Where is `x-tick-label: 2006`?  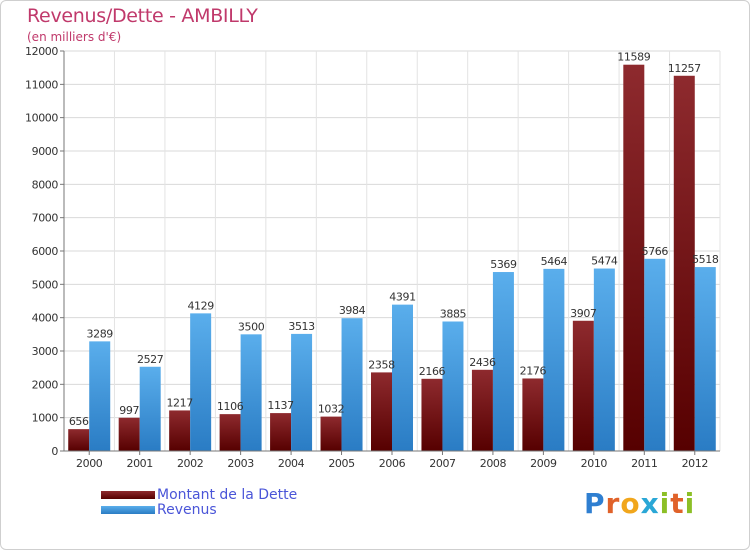 x-tick-label: 2006 is located at coordinates (392, 463).